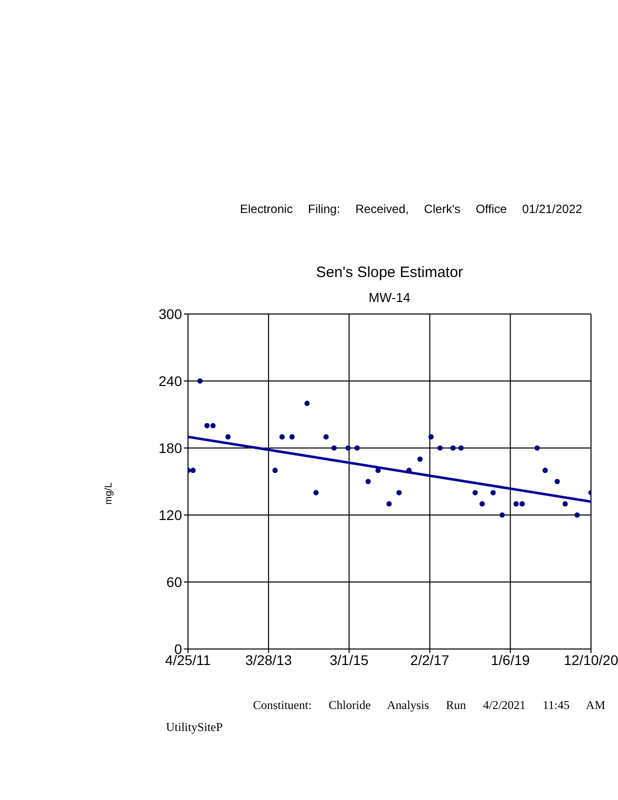 This screenshot has height=800, width=618. Describe the element at coordinates (170, 514) in the screenshot. I see `y-tick-label: 120` at that location.